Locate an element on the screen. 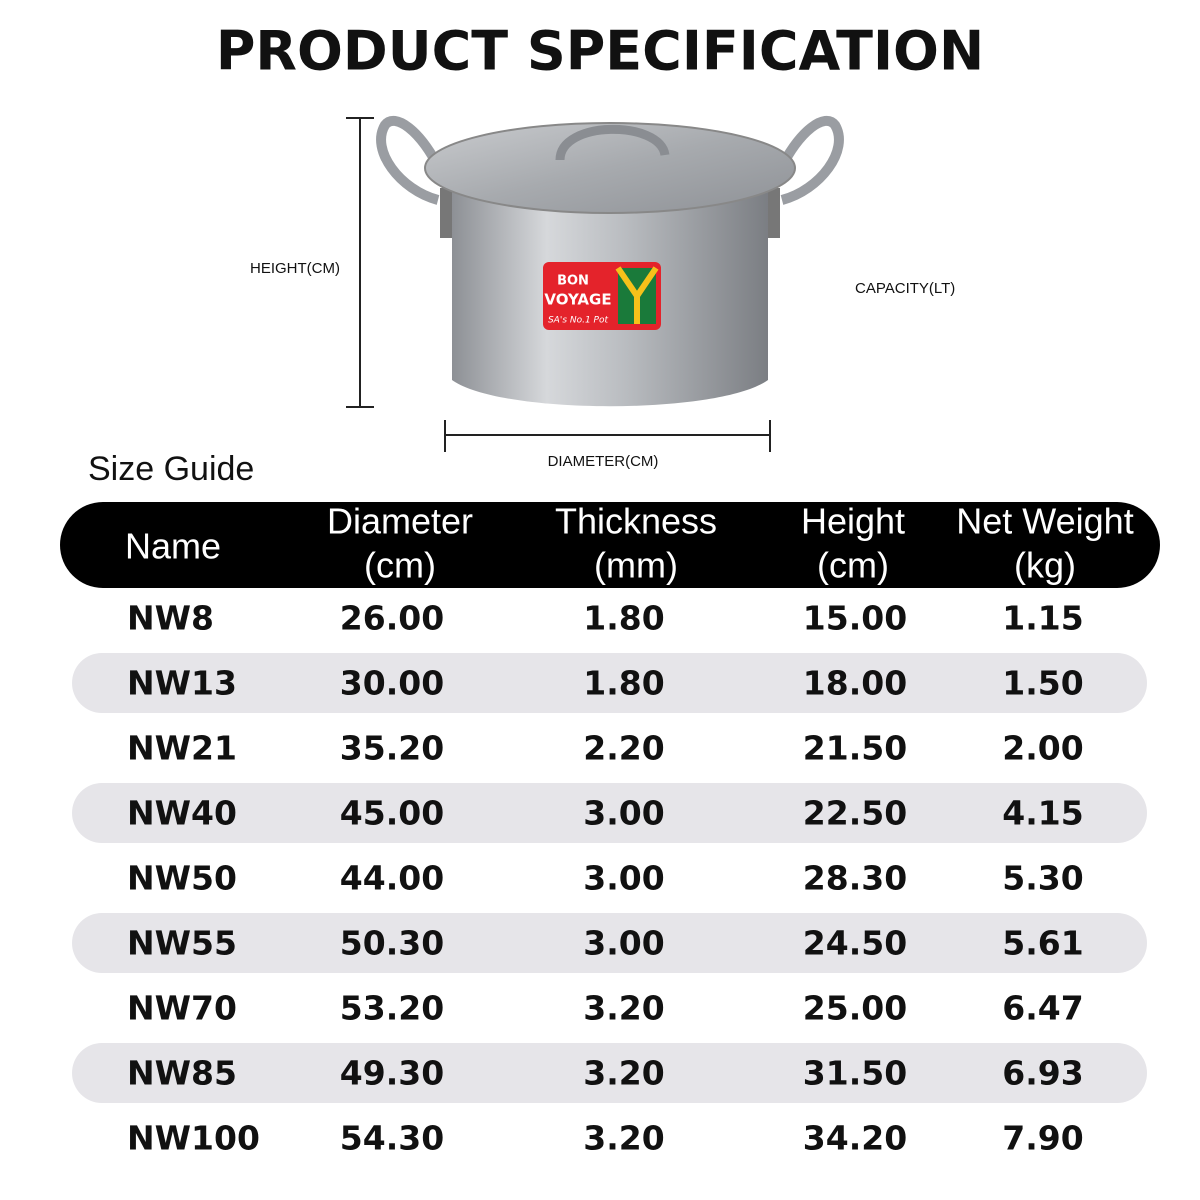 This screenshot has width=1200, height=1200. table-cell: 28.30 is located at coordinates (855, 878).